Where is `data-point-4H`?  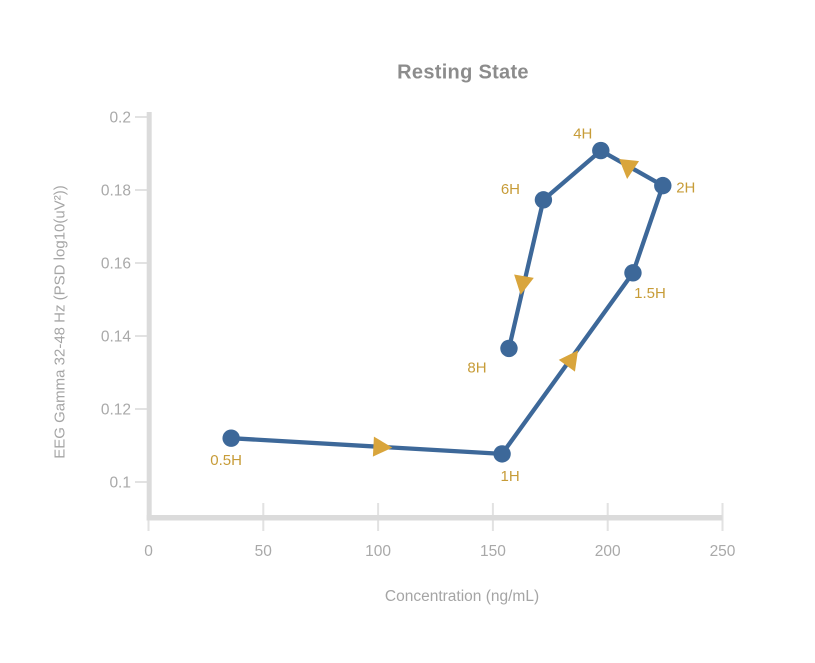
data-point-4H is located at coordinates (601, 150).